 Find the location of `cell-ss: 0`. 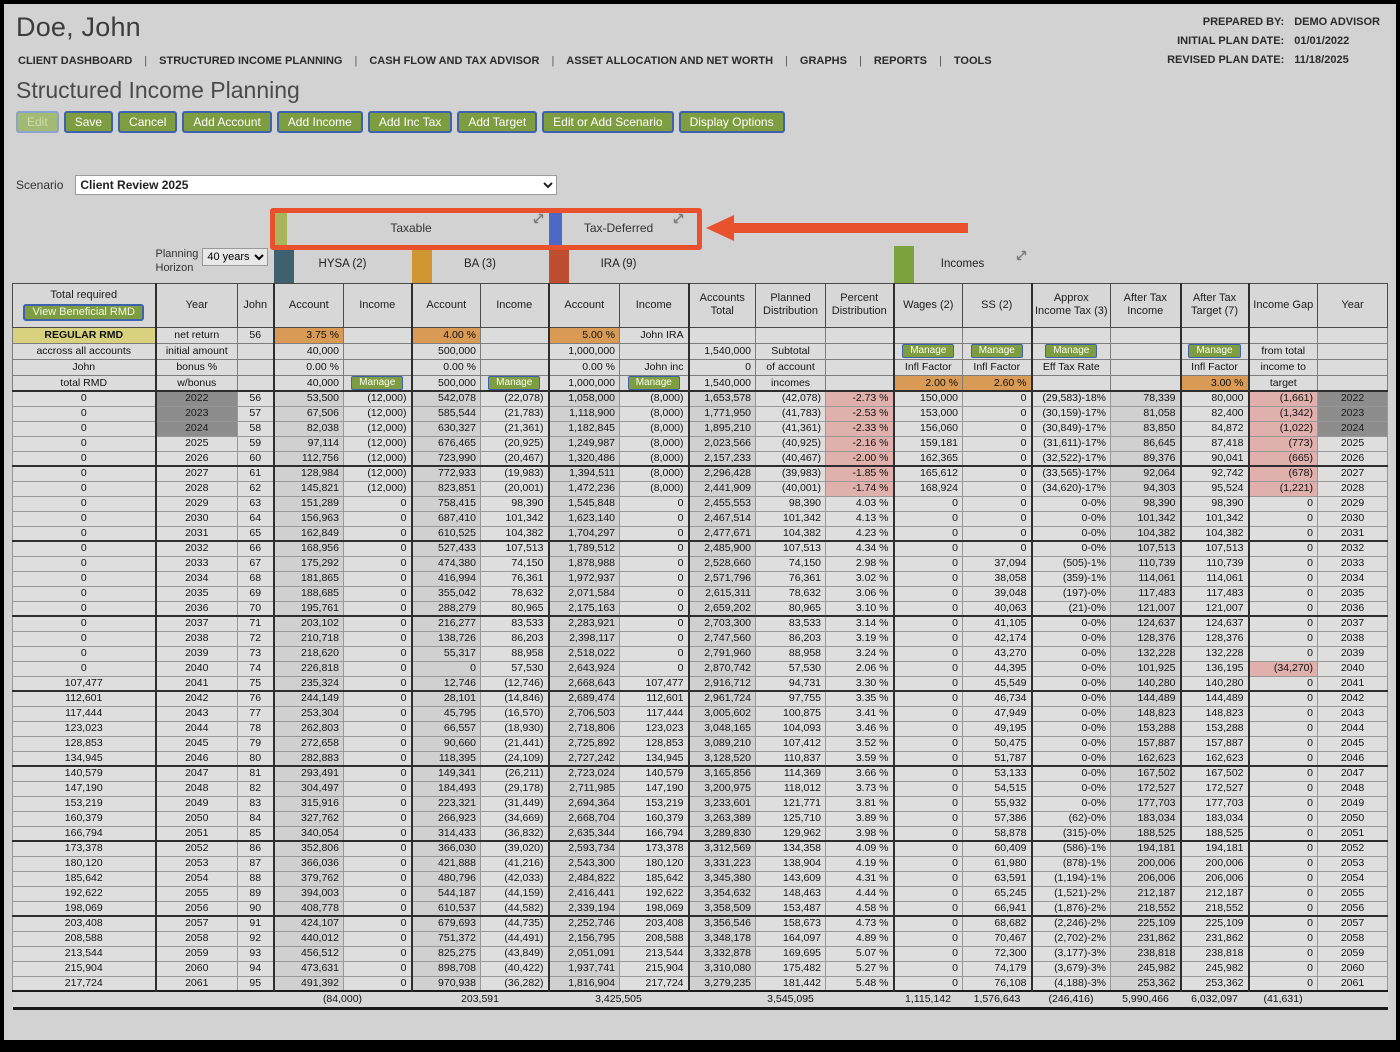

cell-ss: 0 is located at coordinates (997, 443).